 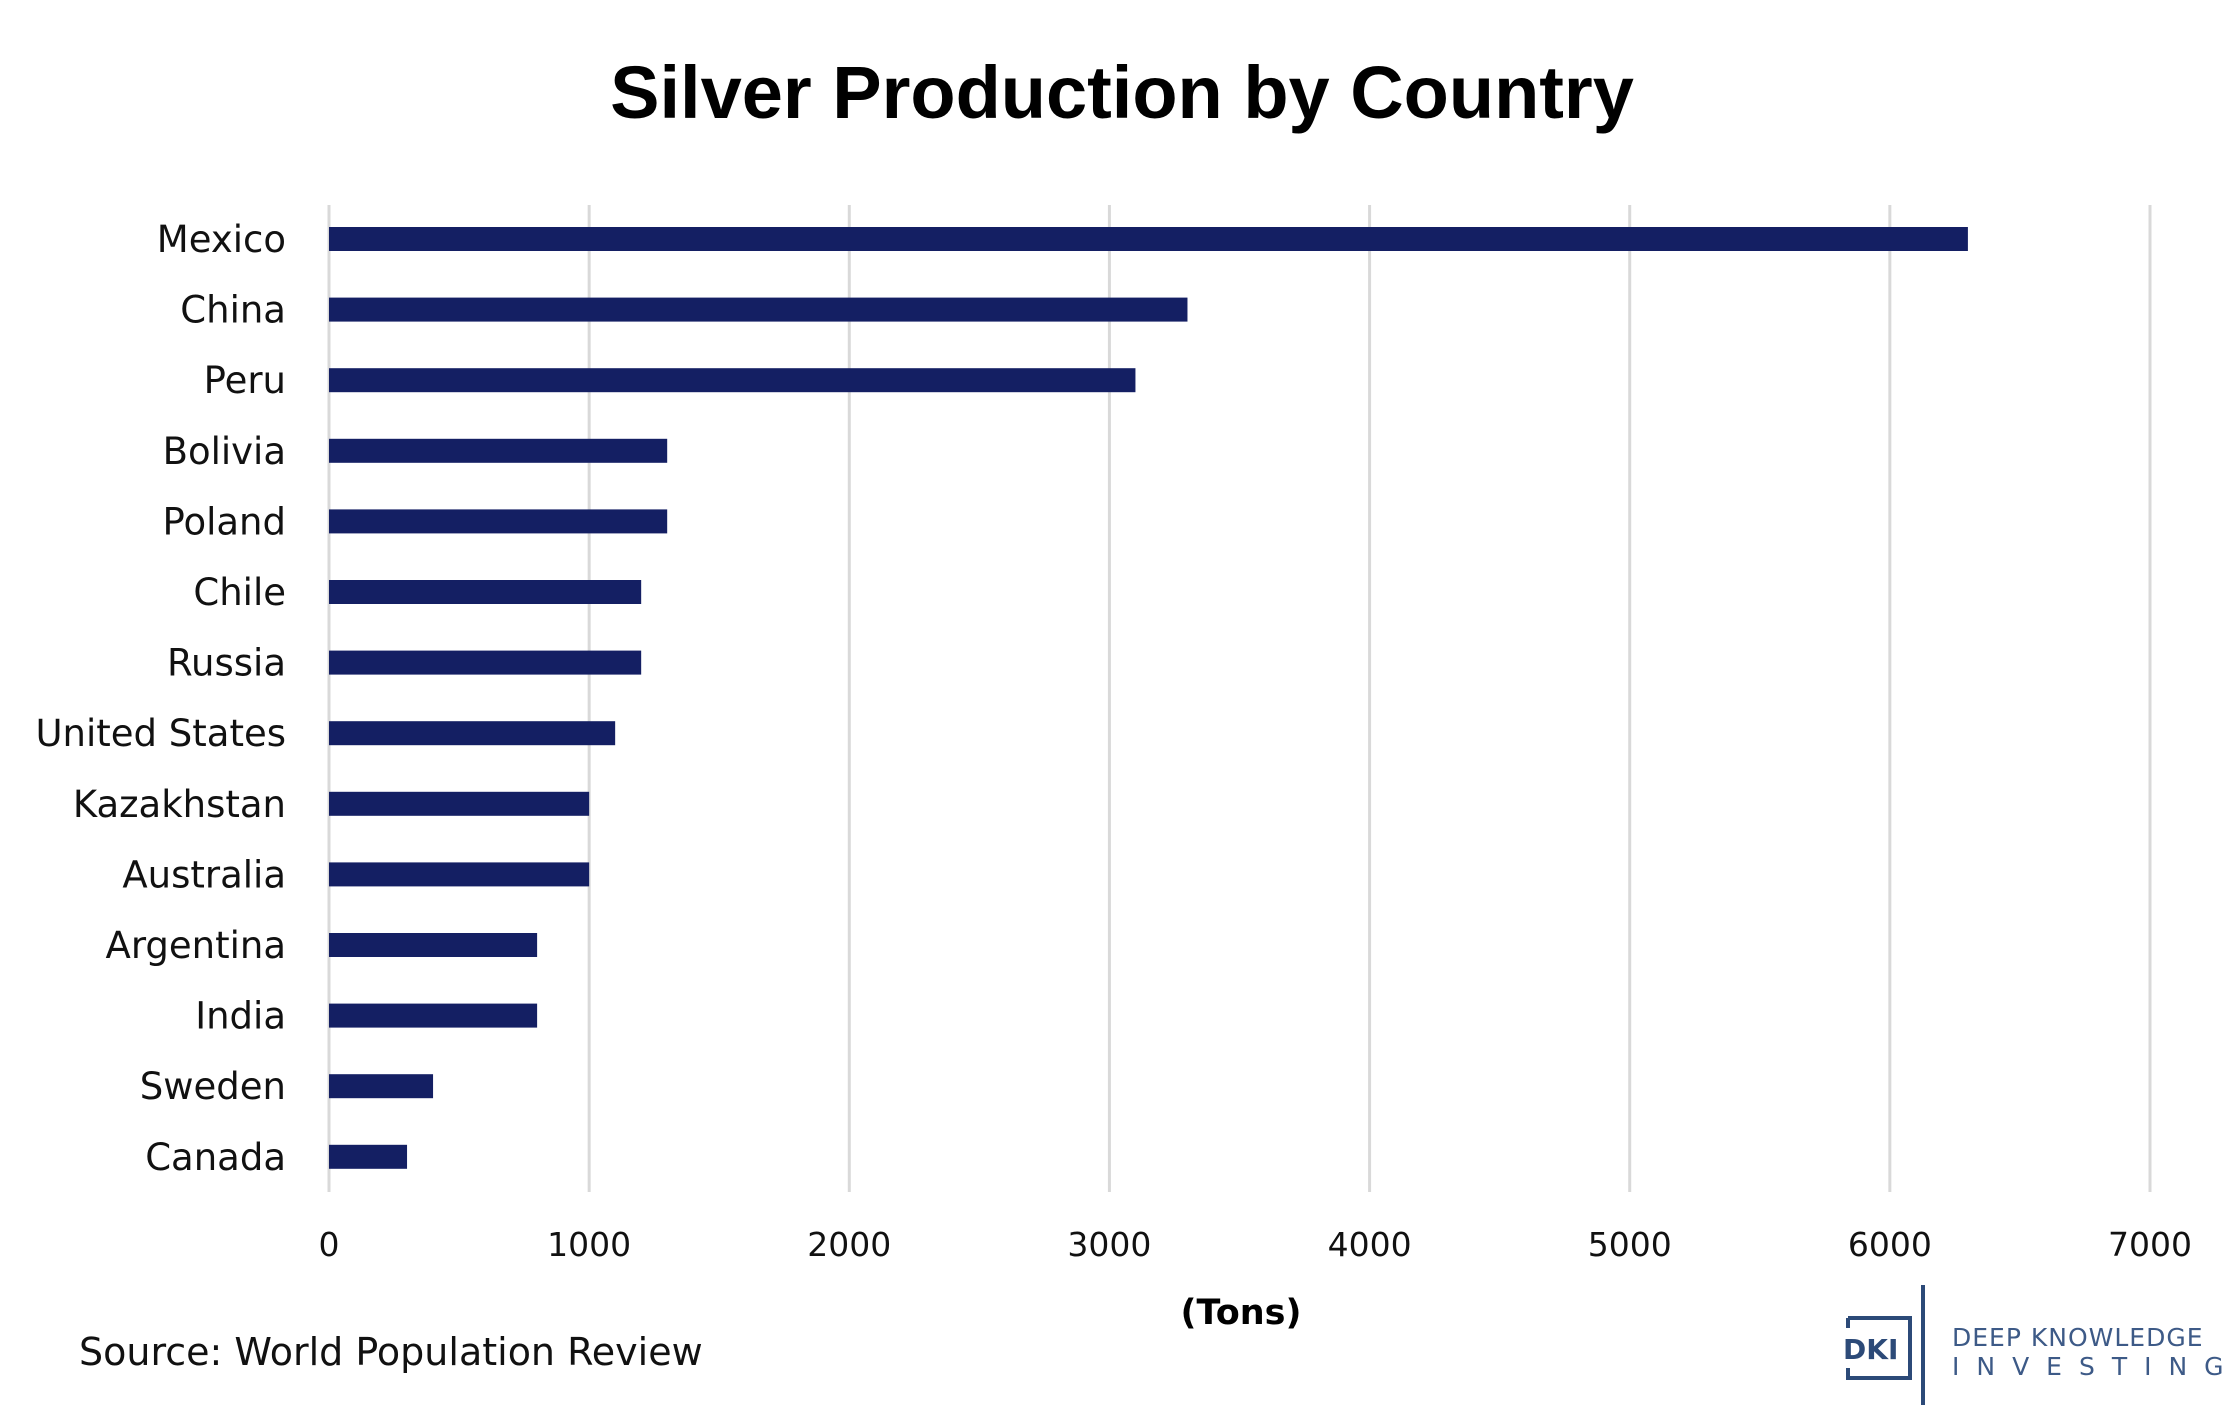 I want to click on bar-peru, so click(x=732, y=380).